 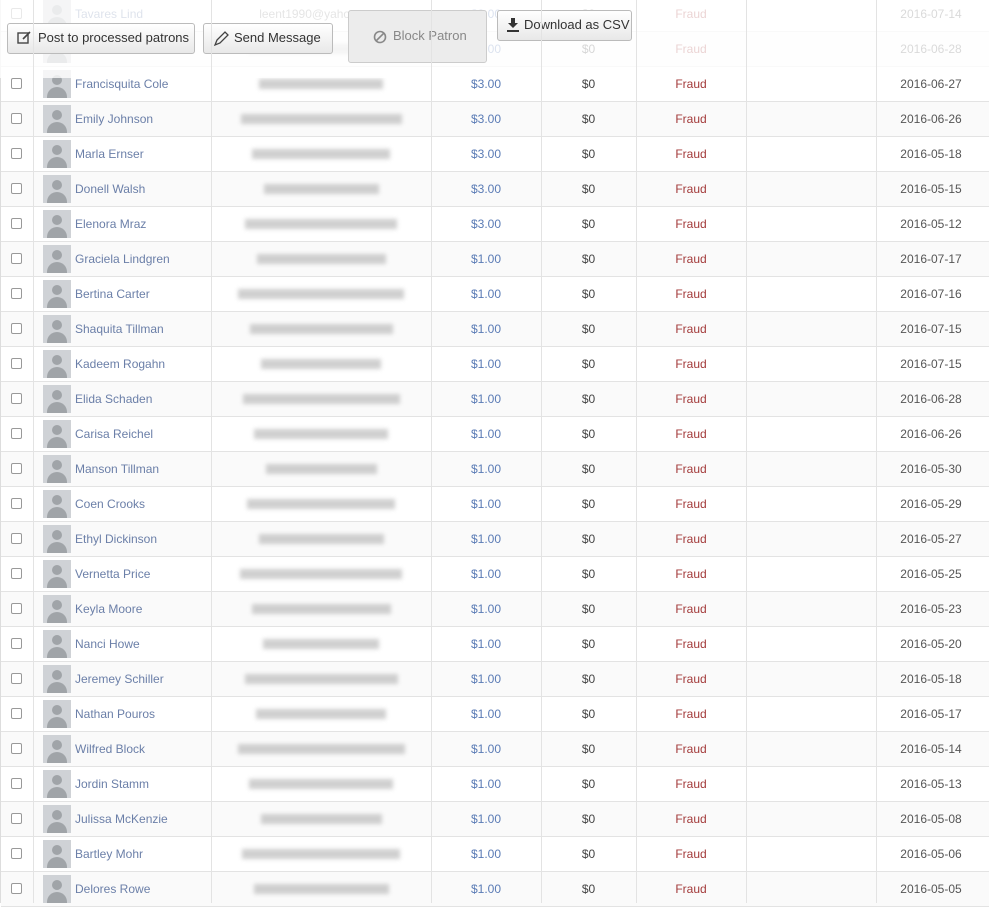 What do you see at coordinates (268, 38) in the screenshot?
I see `message-button: Send Message` at bounding box center [268, 38].